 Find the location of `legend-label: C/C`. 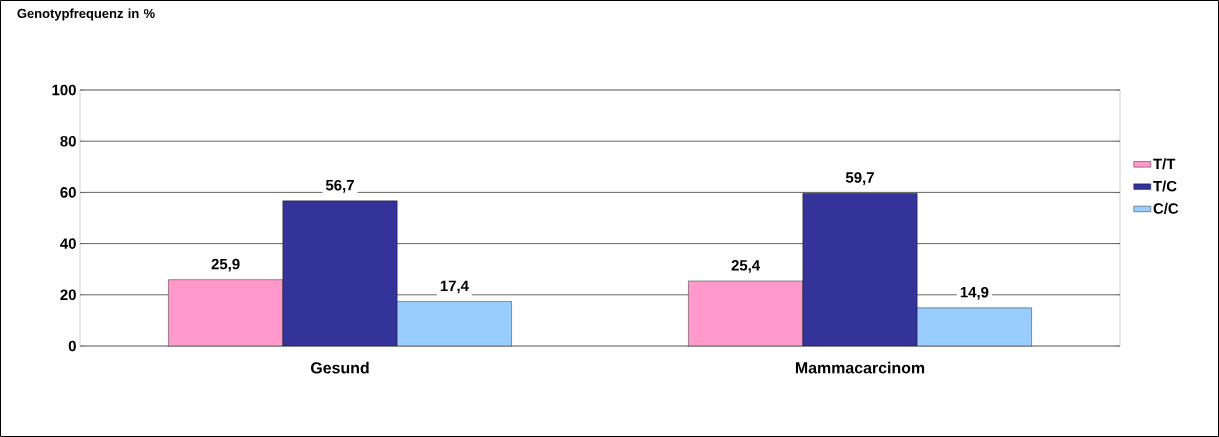

legend-label: C/C is located at coordinates (1166, 208).